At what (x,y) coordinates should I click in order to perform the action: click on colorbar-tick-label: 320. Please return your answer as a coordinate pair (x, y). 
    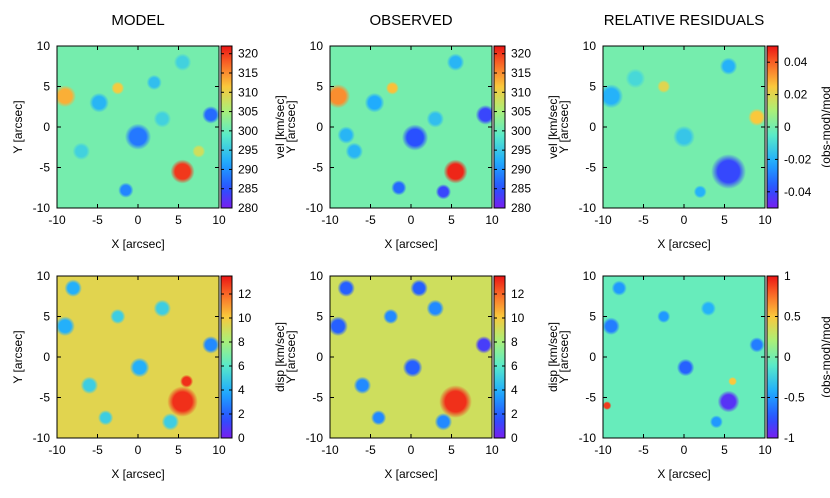
    Looking at the image, I should click on (248, 54).